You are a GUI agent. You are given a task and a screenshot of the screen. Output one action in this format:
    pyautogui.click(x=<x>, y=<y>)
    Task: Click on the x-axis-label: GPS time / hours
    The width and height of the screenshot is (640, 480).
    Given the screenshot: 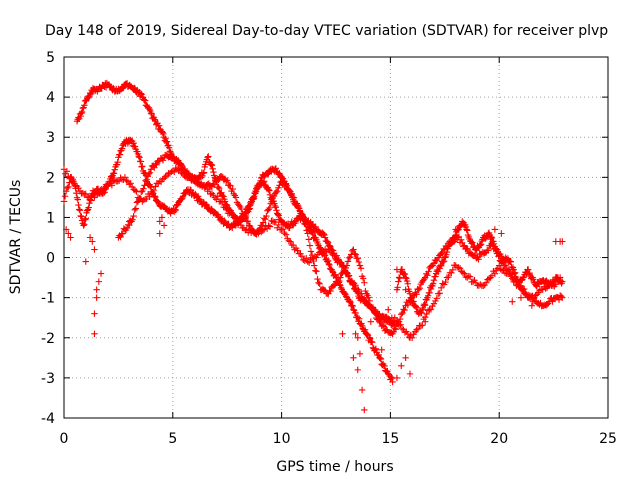 What is the action you would take?
    pyautogui.click(x=334, y=467)
    